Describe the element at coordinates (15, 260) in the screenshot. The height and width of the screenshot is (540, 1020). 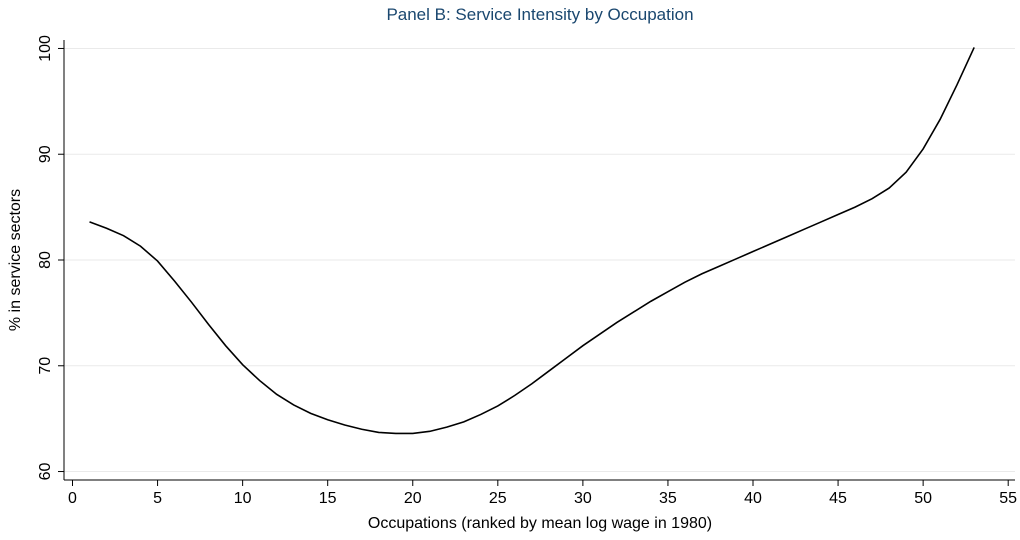
I see `y-axis-label: % in service sectors` at that location.